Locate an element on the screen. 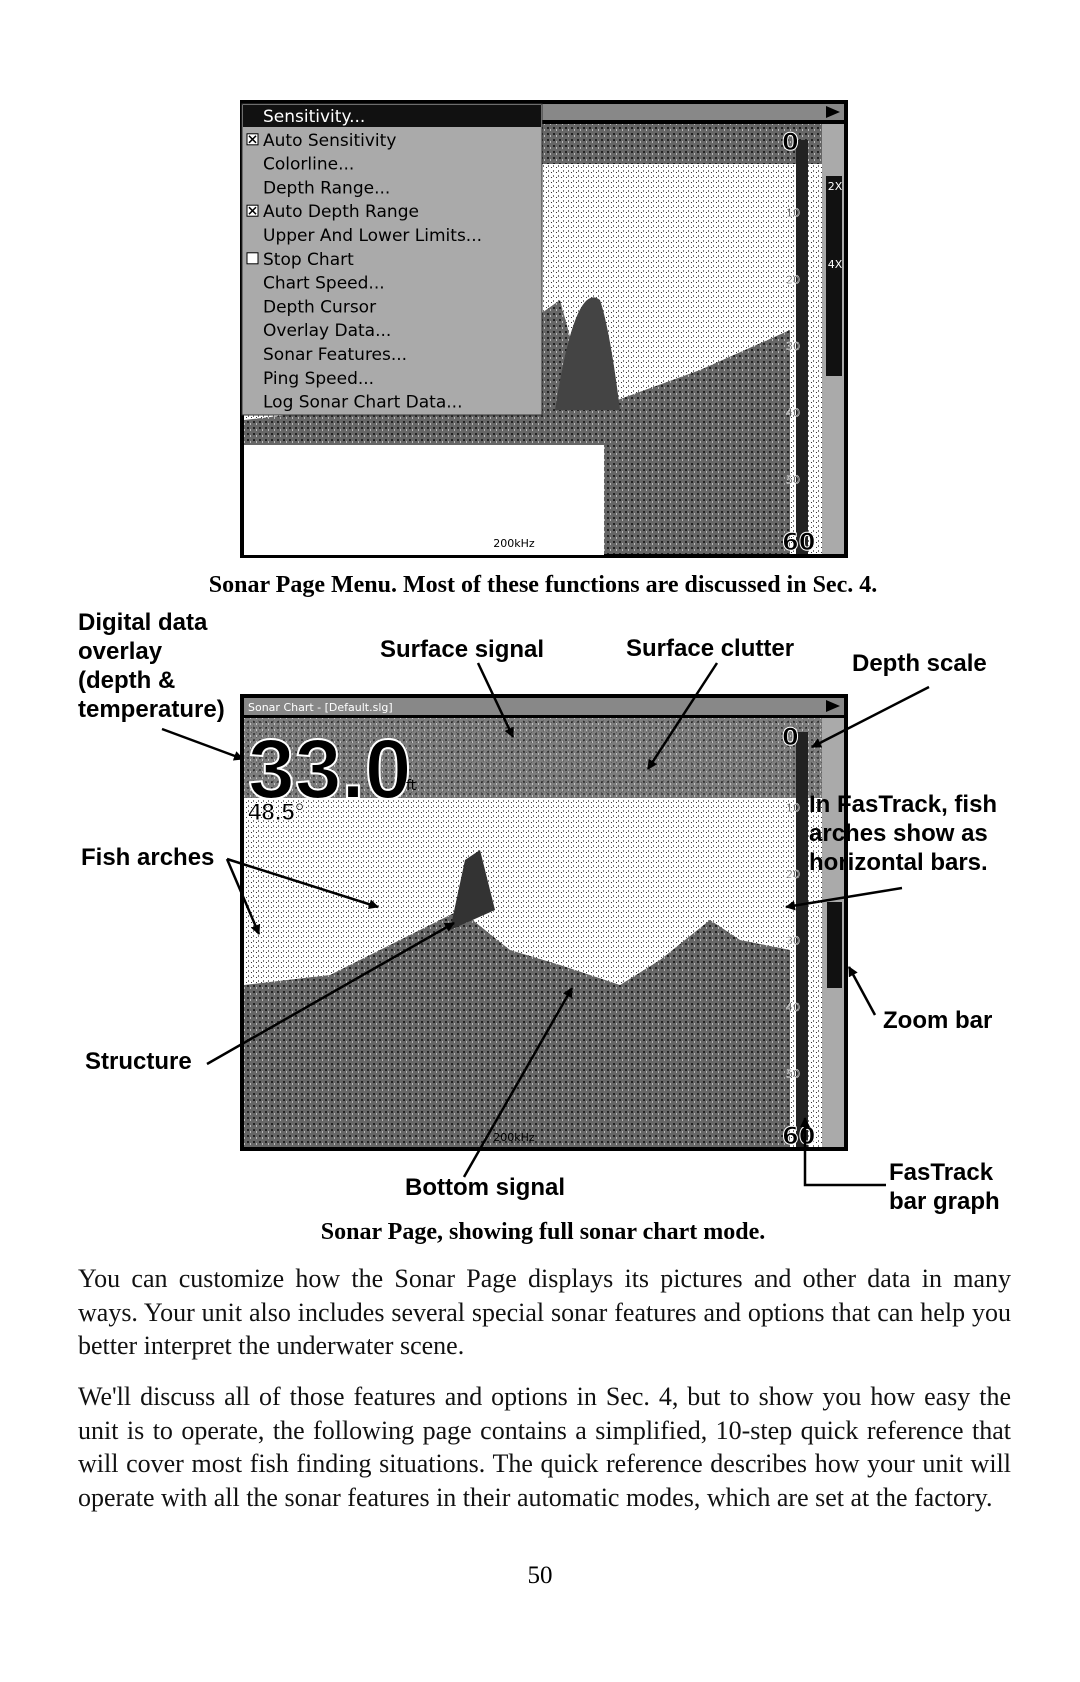 Image resolution: width=1080 pixels, height=1682 pixels. checkbox is located at coordinates (252, 258).